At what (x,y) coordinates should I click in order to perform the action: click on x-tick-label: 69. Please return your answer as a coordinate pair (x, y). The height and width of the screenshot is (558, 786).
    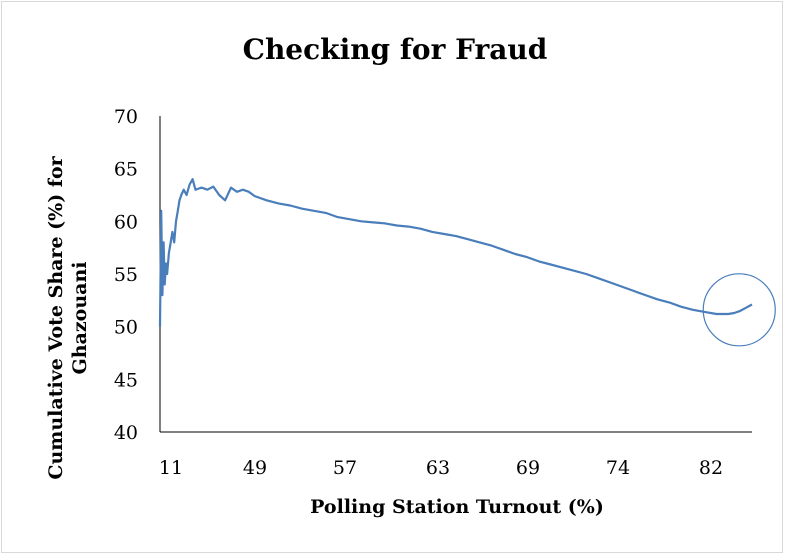
    Looking at the image, I should click on (528, 468).